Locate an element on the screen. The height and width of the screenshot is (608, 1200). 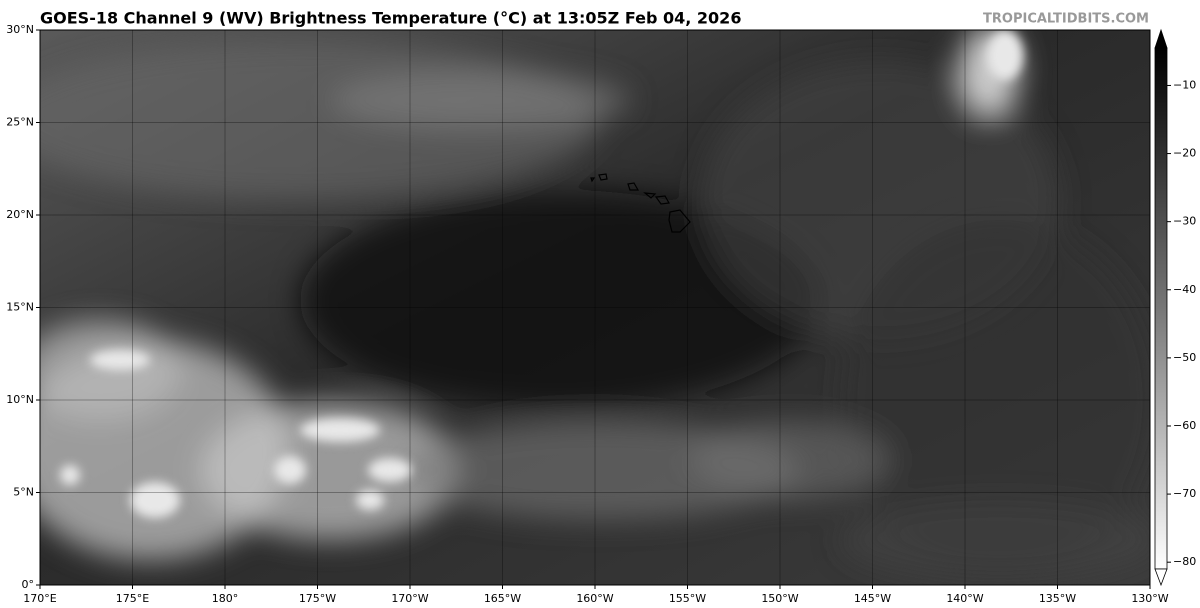
lon-label: 170°E is located at coordinates (39, 598).